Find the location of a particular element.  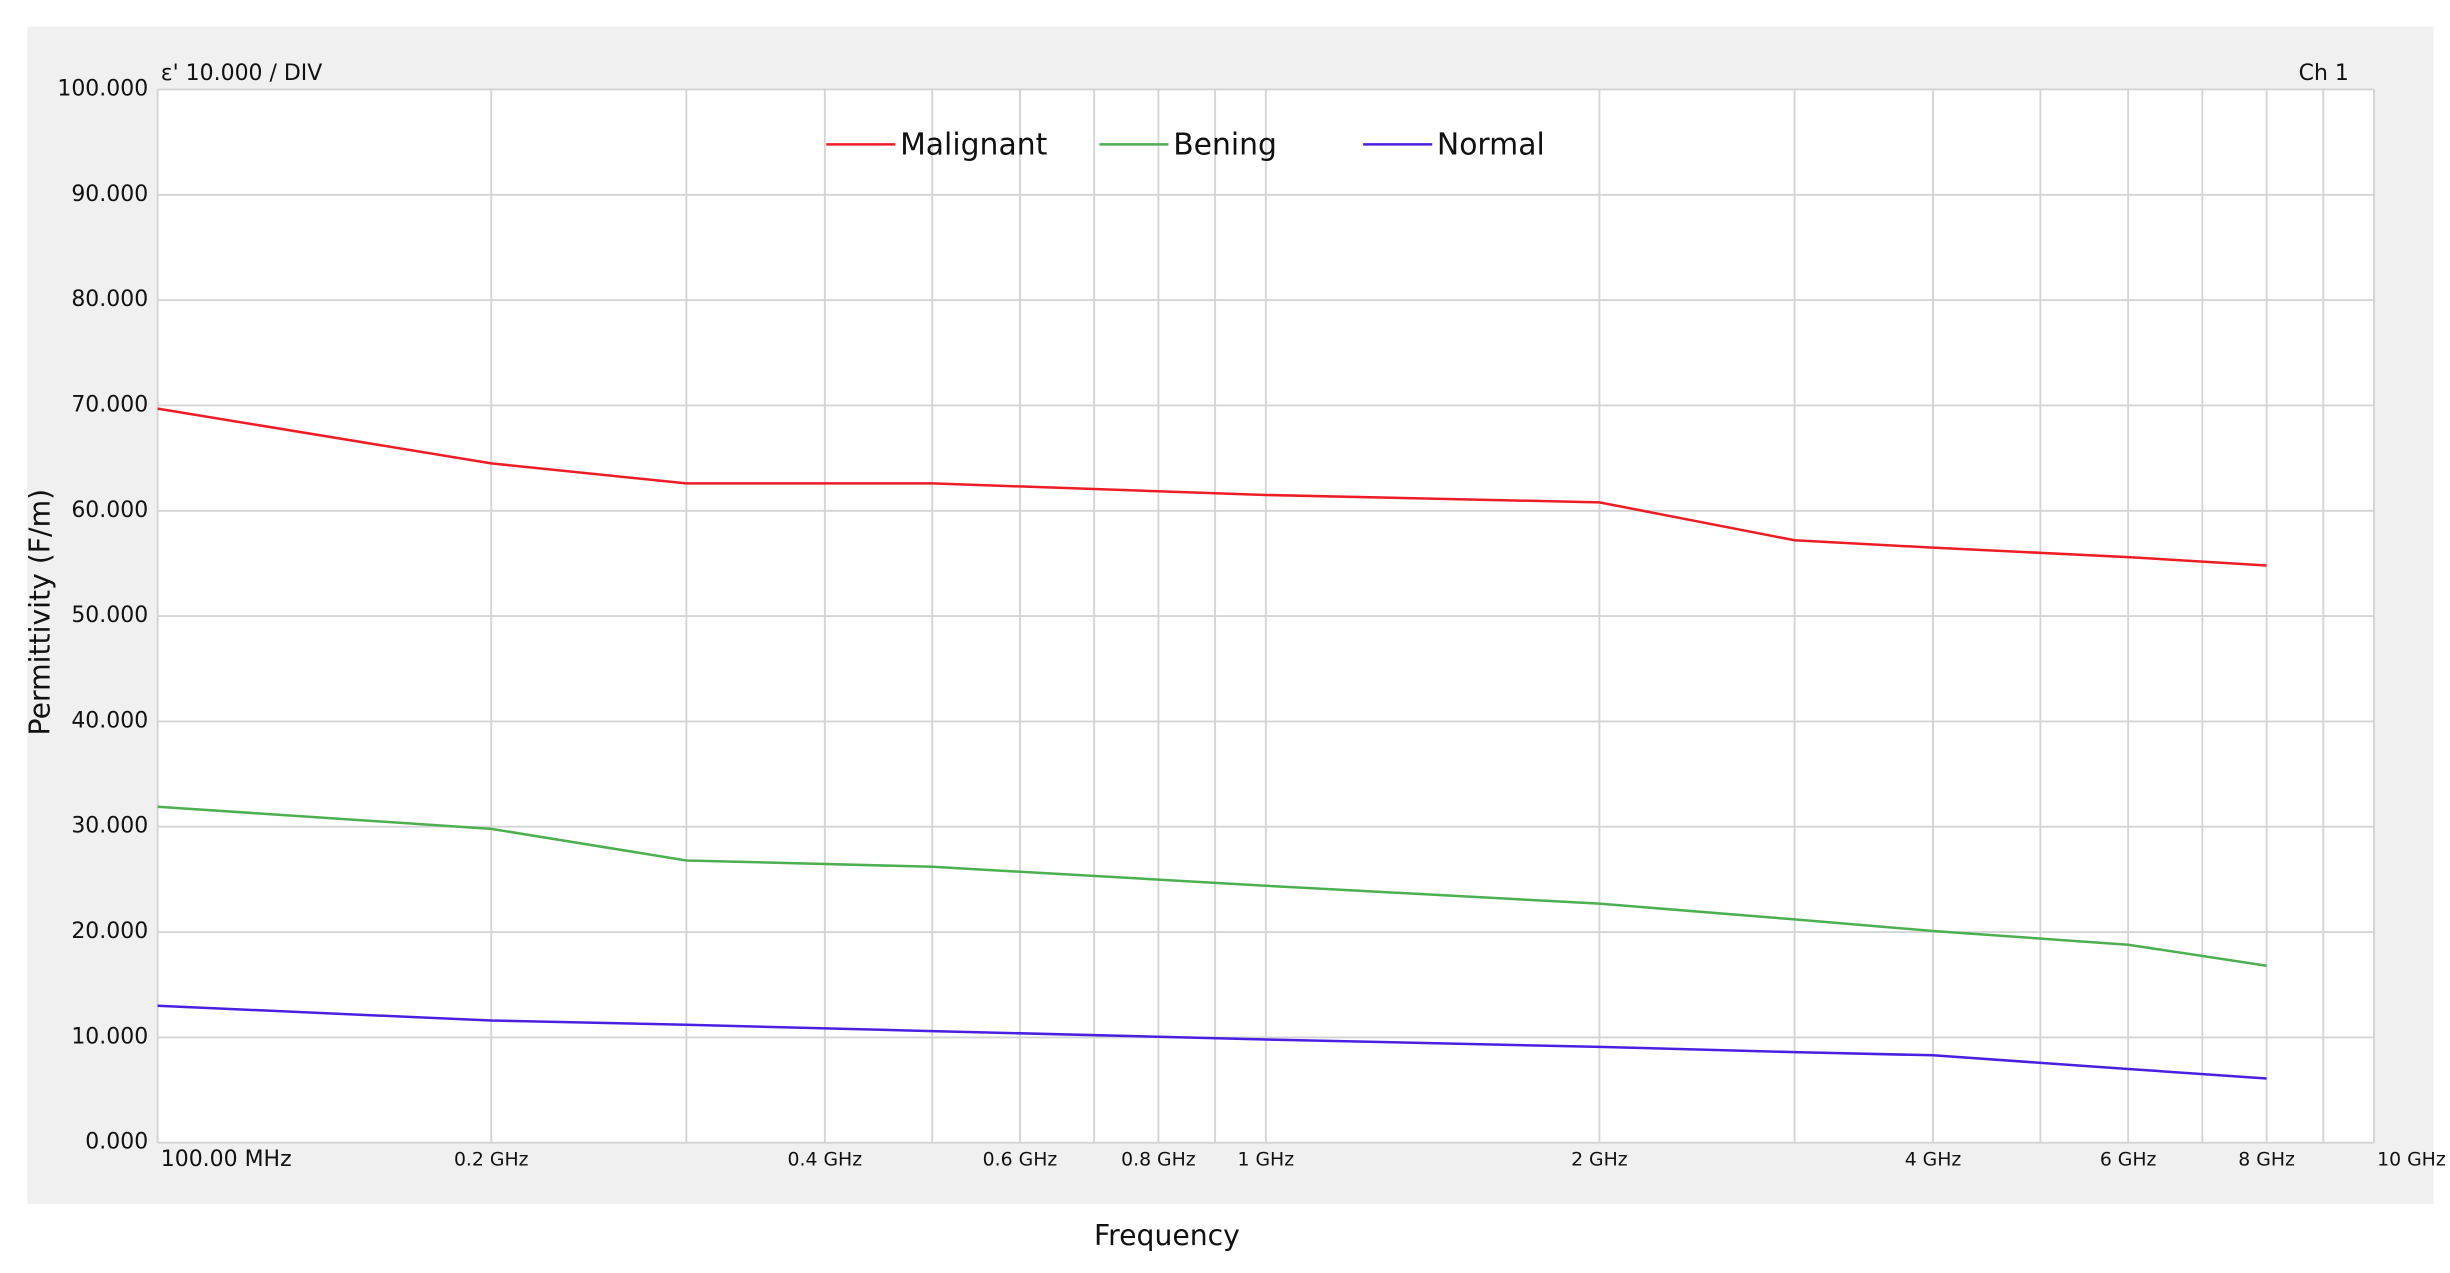

x-axis-label: Frequency is located at coordinates (1167, 1235).